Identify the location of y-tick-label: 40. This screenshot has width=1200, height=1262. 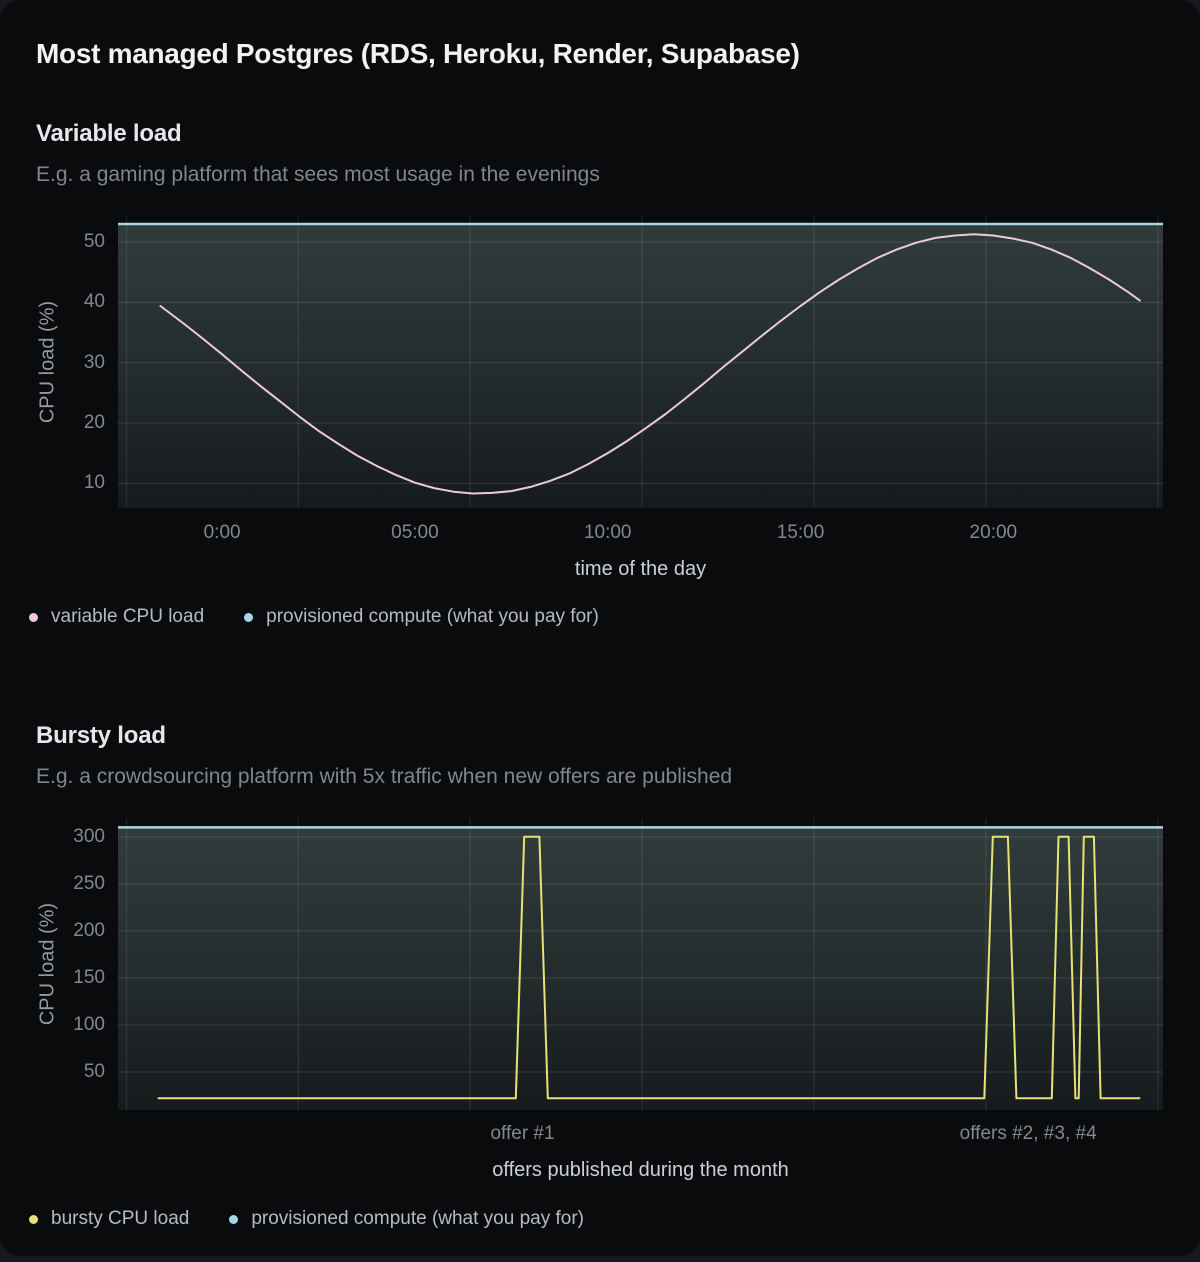
(94, 302).